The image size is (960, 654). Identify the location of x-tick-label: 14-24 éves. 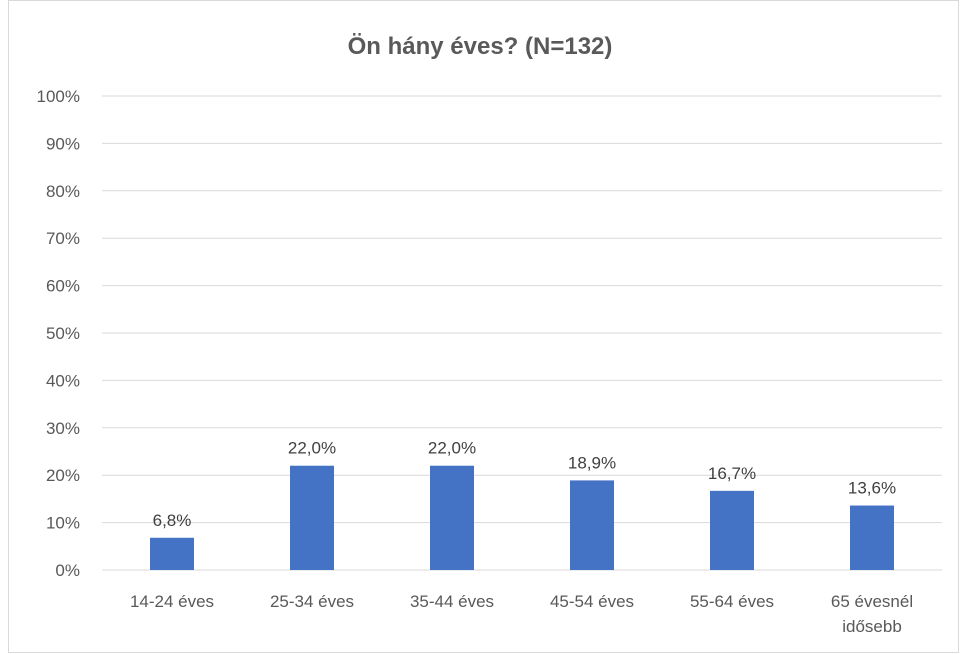
(172, 601).